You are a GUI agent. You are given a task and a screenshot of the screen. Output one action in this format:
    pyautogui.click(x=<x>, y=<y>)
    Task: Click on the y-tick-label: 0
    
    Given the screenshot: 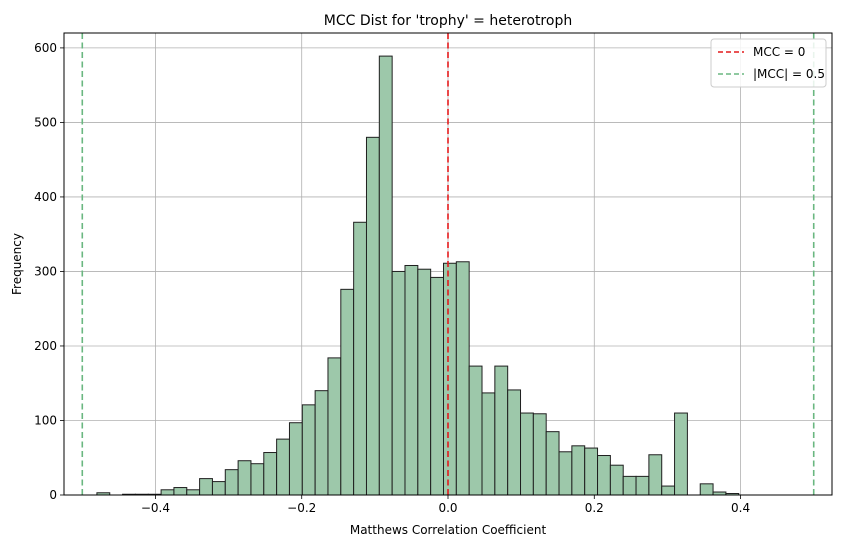 What is the action you would take?
    pyautogui.click(x=53, y=495)
    